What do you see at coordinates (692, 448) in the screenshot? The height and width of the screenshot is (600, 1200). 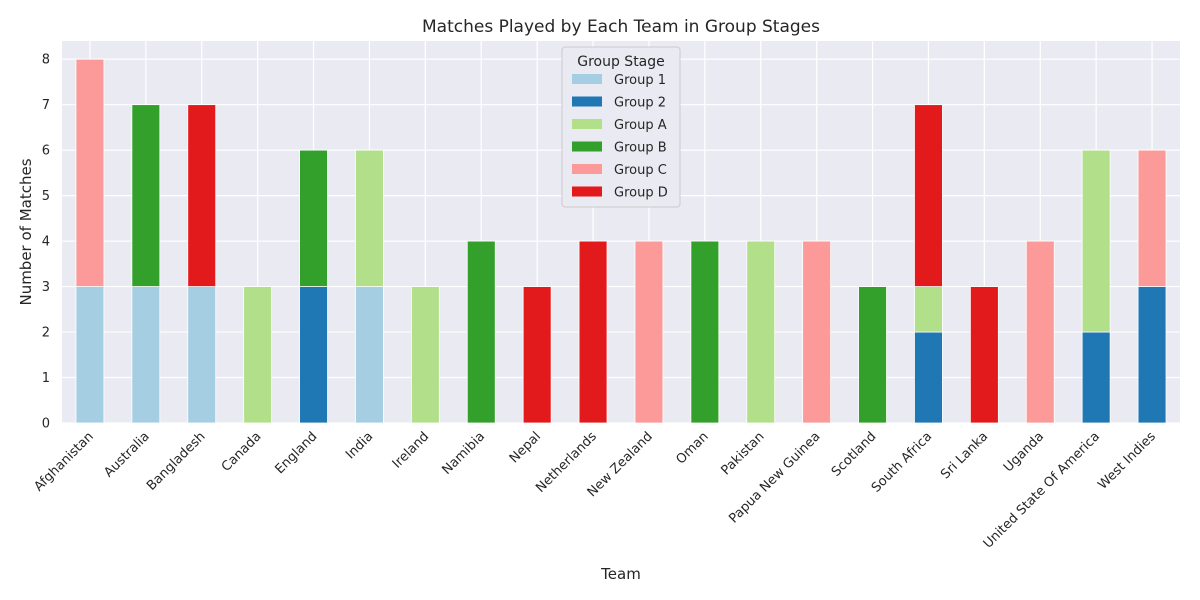 I see `x-tick-label: Oman` at bounding box center [692, 448].